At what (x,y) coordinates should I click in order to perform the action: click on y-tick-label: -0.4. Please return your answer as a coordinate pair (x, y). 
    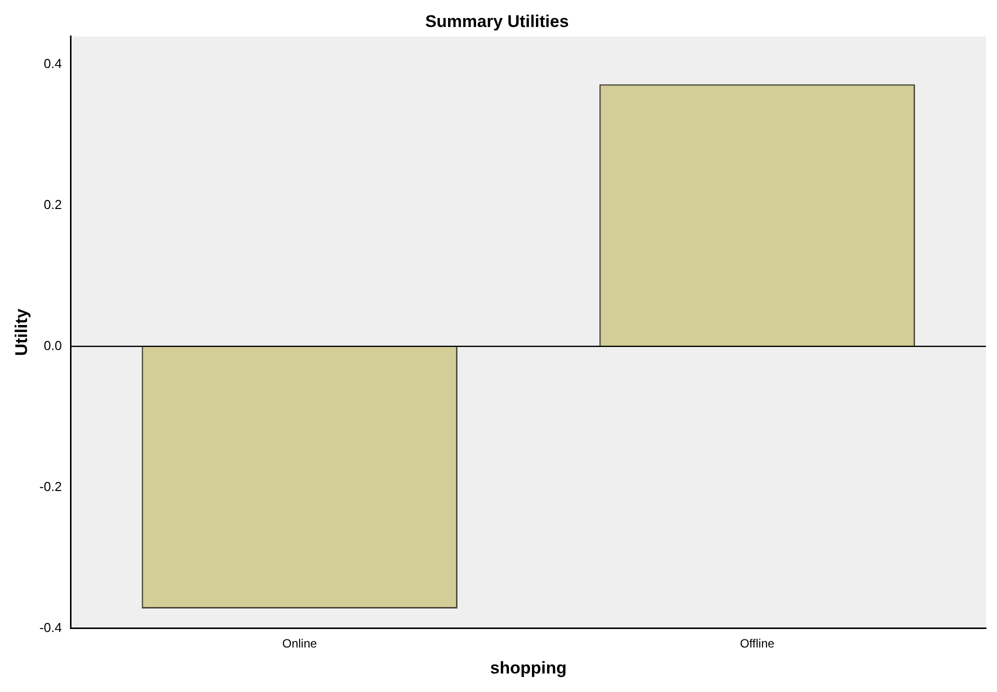
    Looking at the image, I should click on (50, 627).